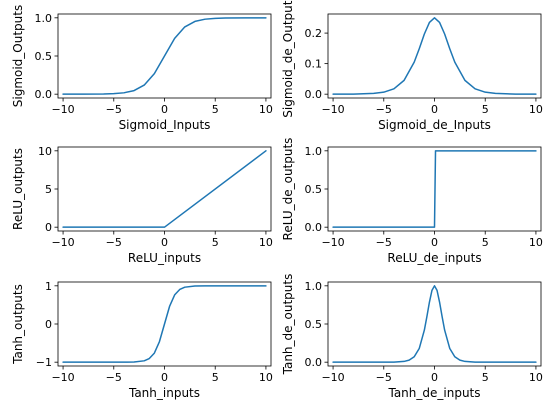 This screenshot has height=415, width=554. What do you see at coordinates (164, 258) in the screenshot?
I see `x-axis-label: ReLU_inputs` at bounding box center [164, 258].